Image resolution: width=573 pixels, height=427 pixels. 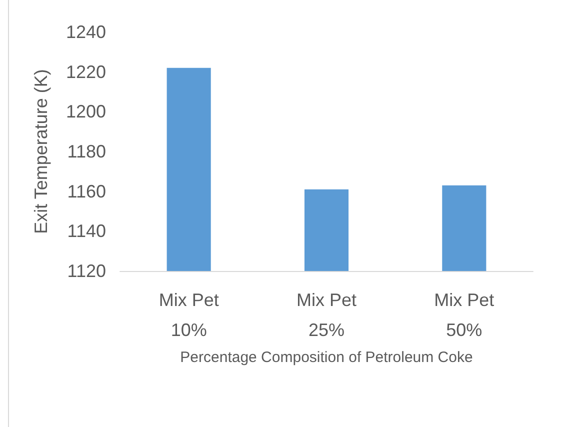 What do you see at coordinates (326, 357) in the screenshot?
I see `x-axis-title: Percentage Composition of Petroleum Coke` at bounding box center [326, 357].